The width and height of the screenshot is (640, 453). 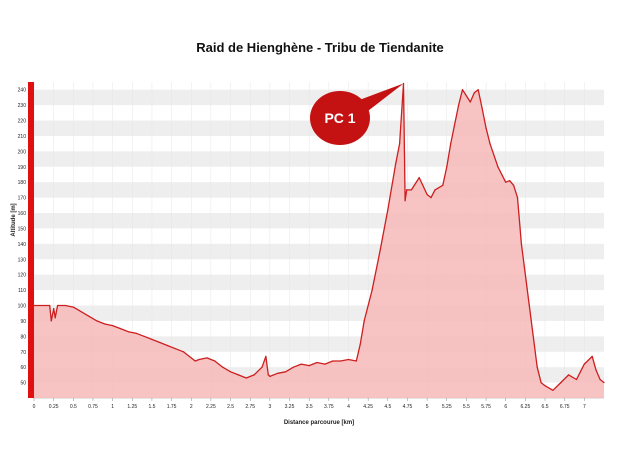 I want to click on x-tick-label: 3.75, so click(x=329, y=407).